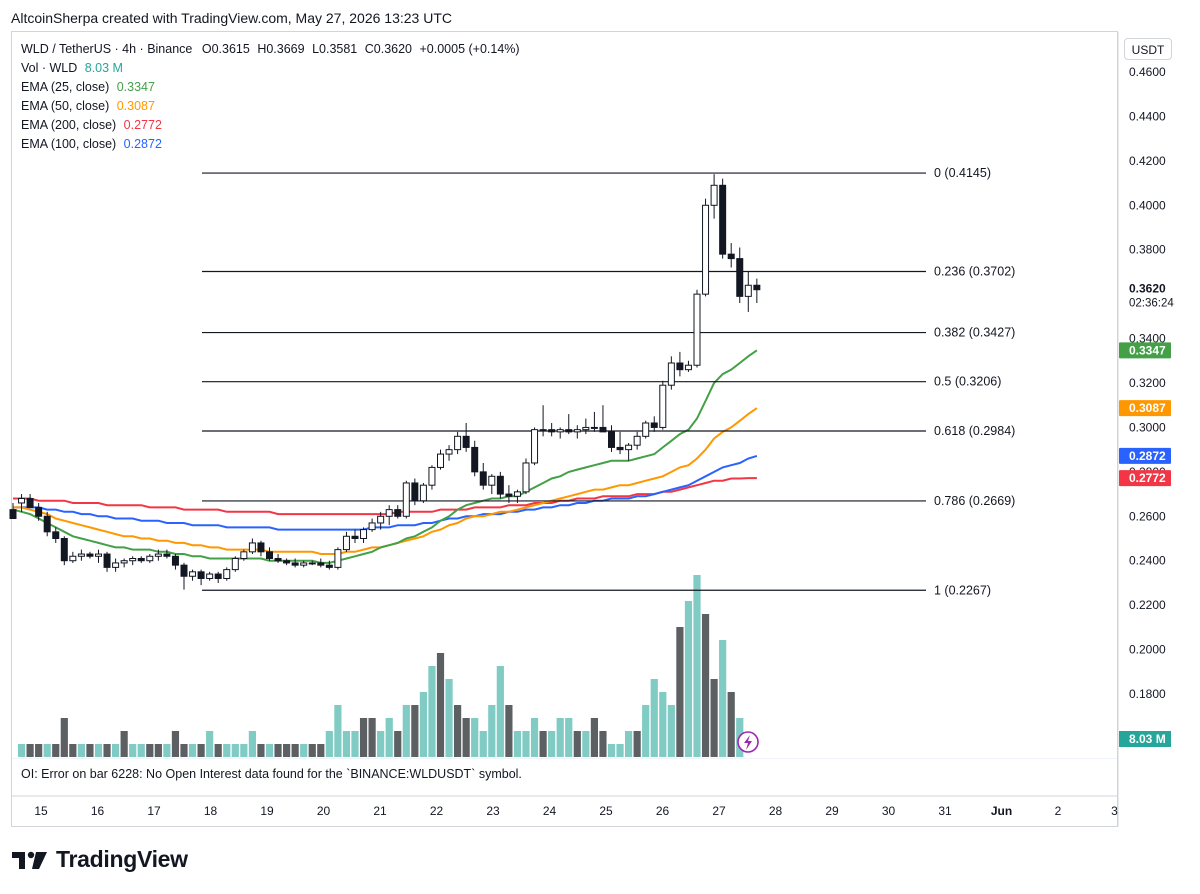  I want to click on lightning-icon, so click(748, 742).